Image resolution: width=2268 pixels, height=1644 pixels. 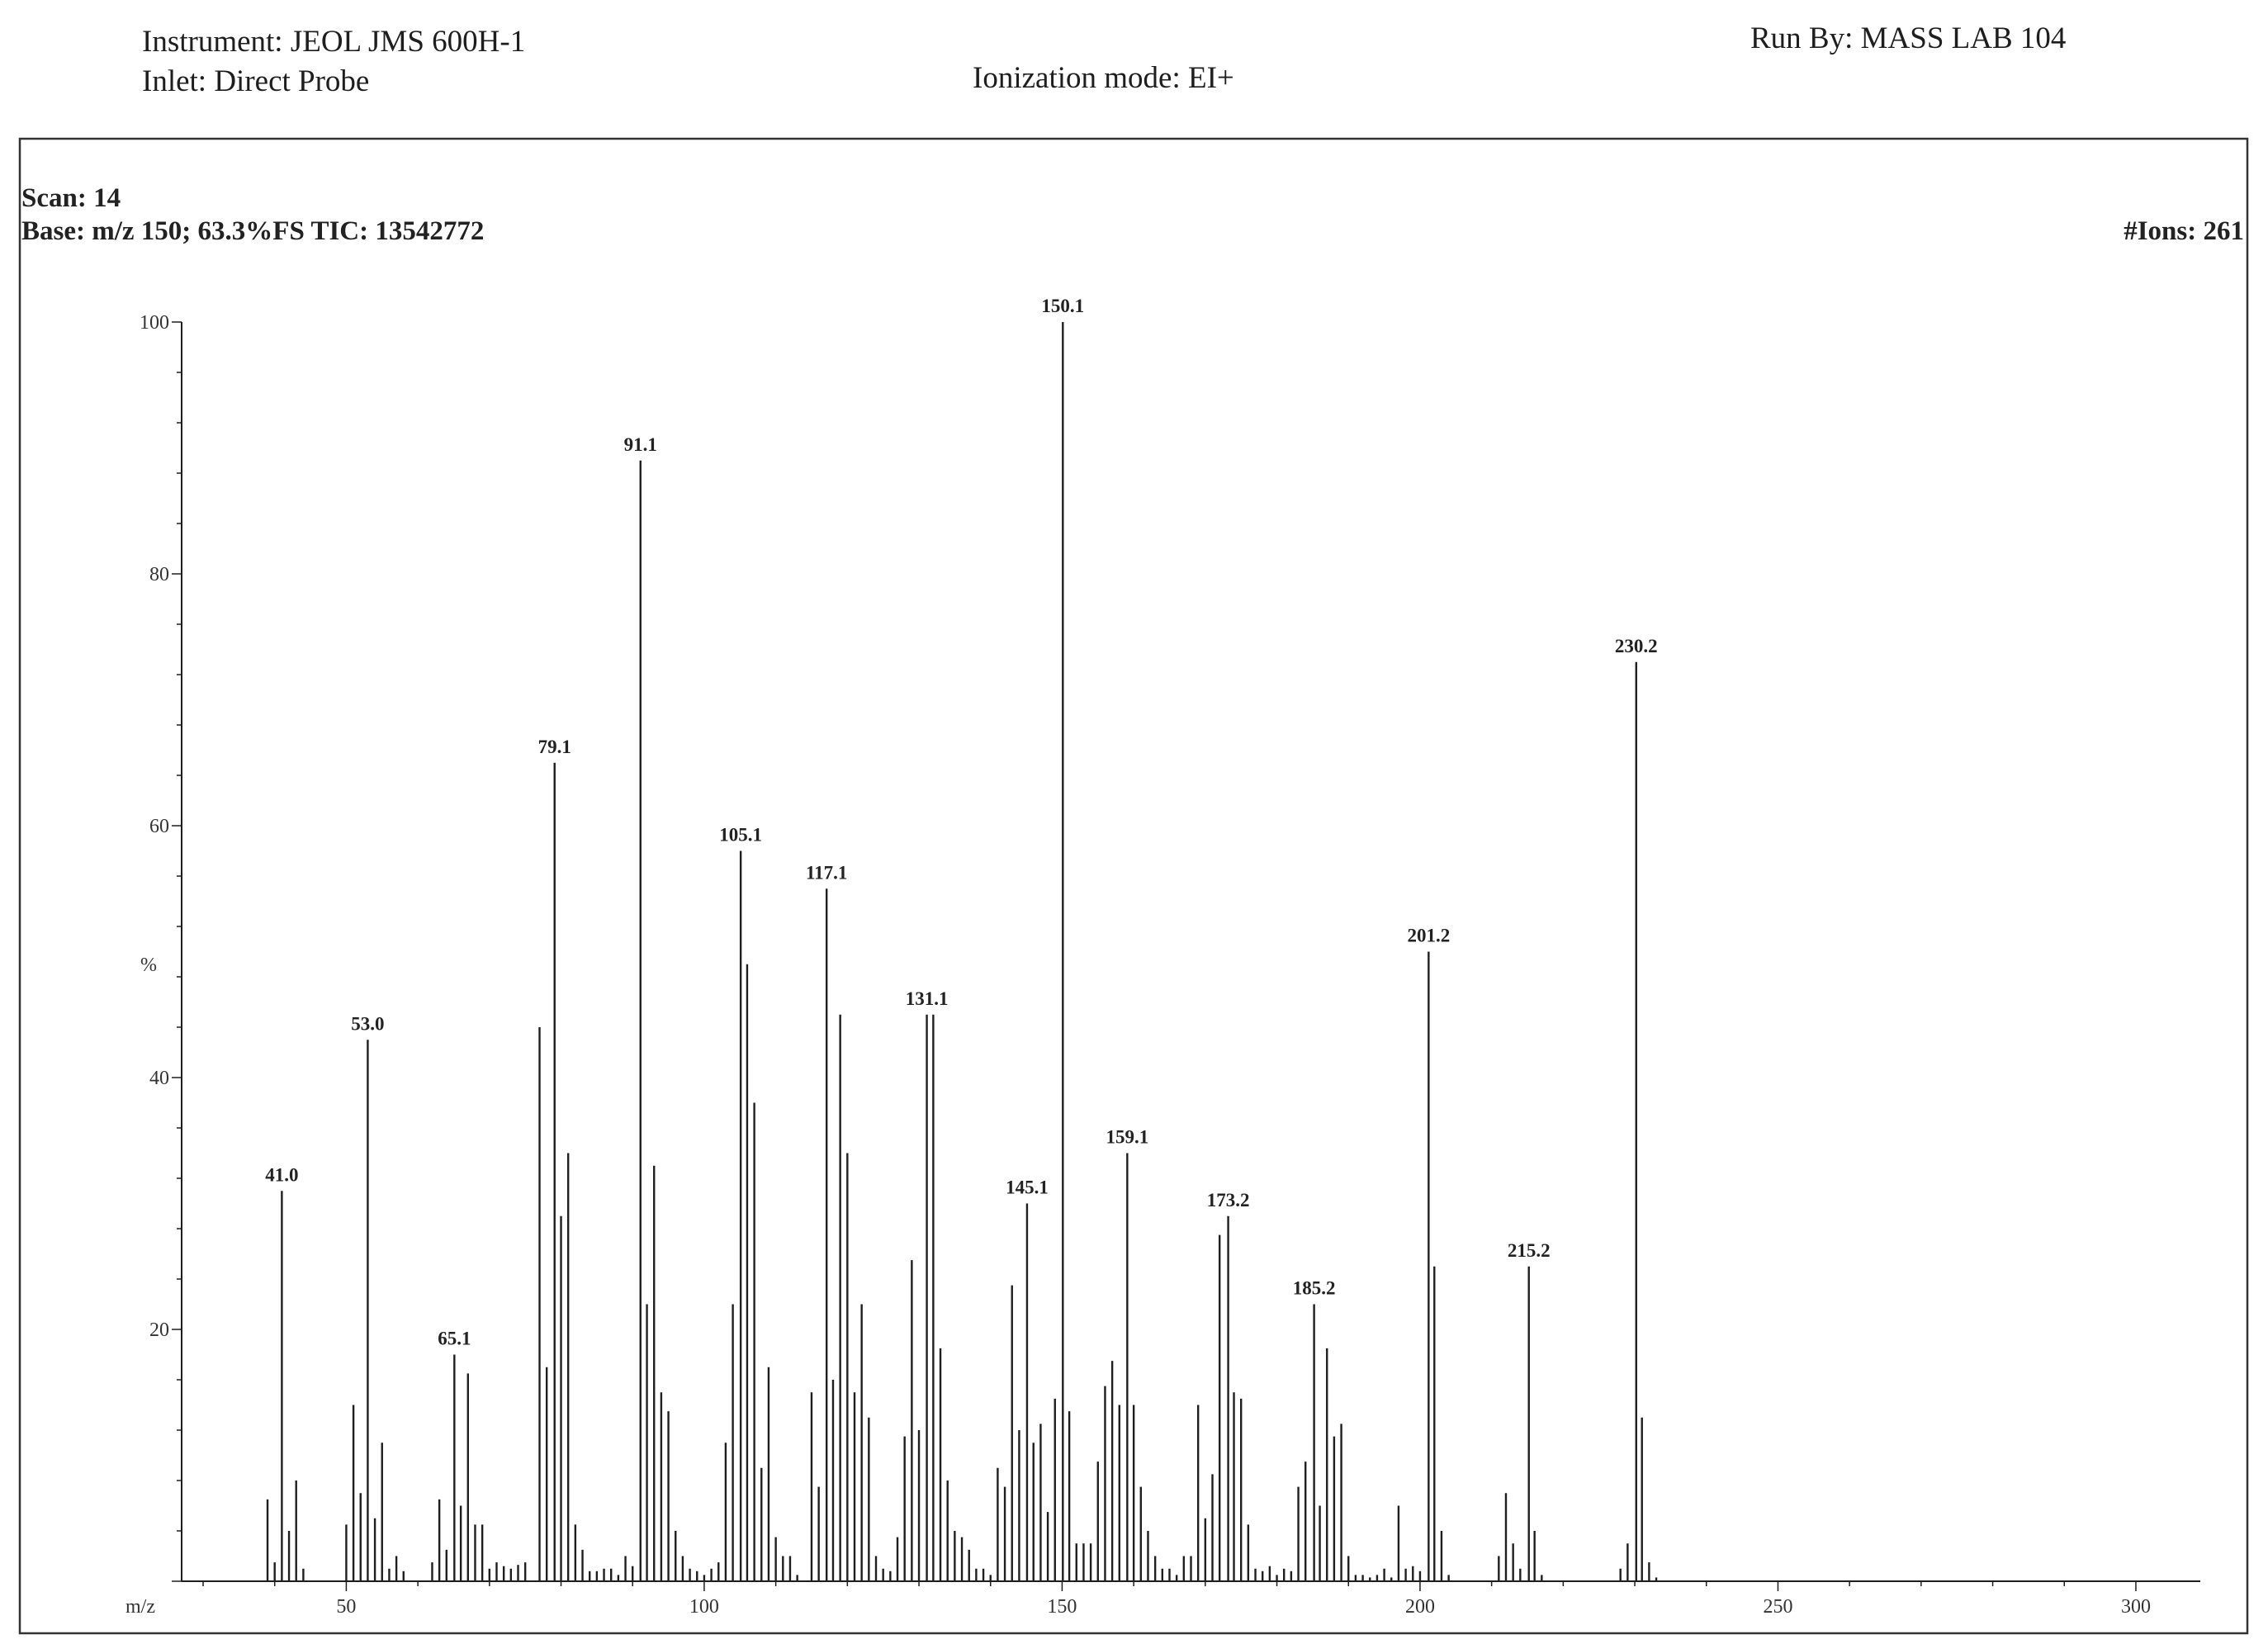 I want to click on peak-label: 185.2, so click(x=1314, y=1288).